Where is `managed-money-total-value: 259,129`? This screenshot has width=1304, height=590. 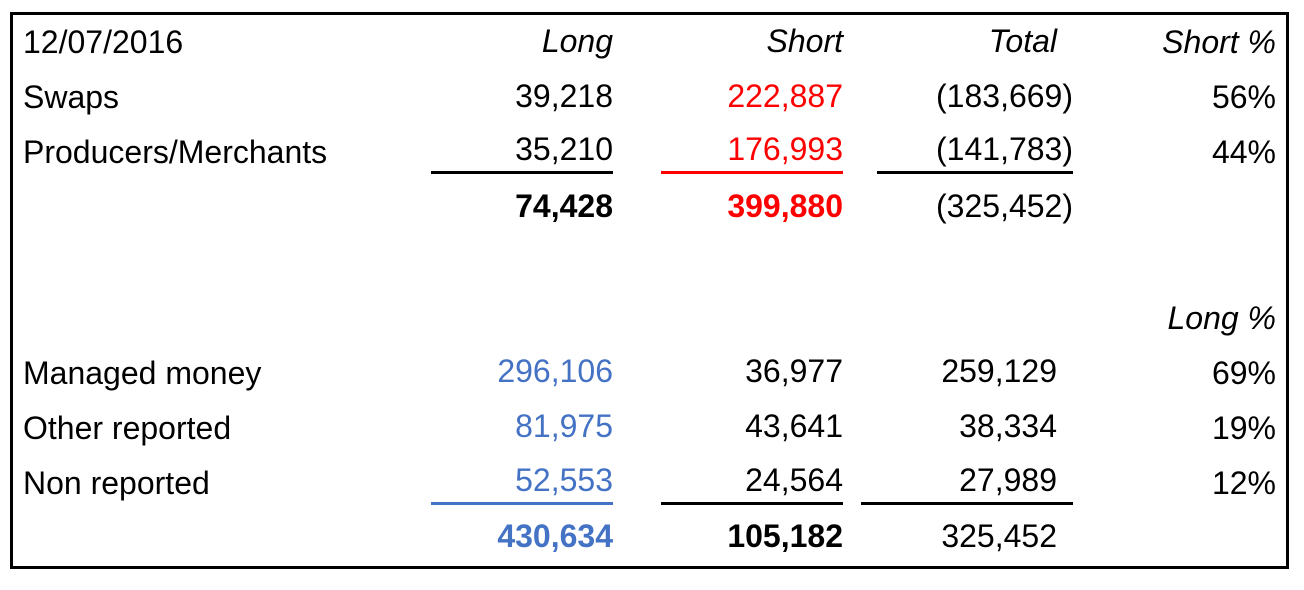
managed-money-total-value: 259,129 is located at coordinates (999, 371).